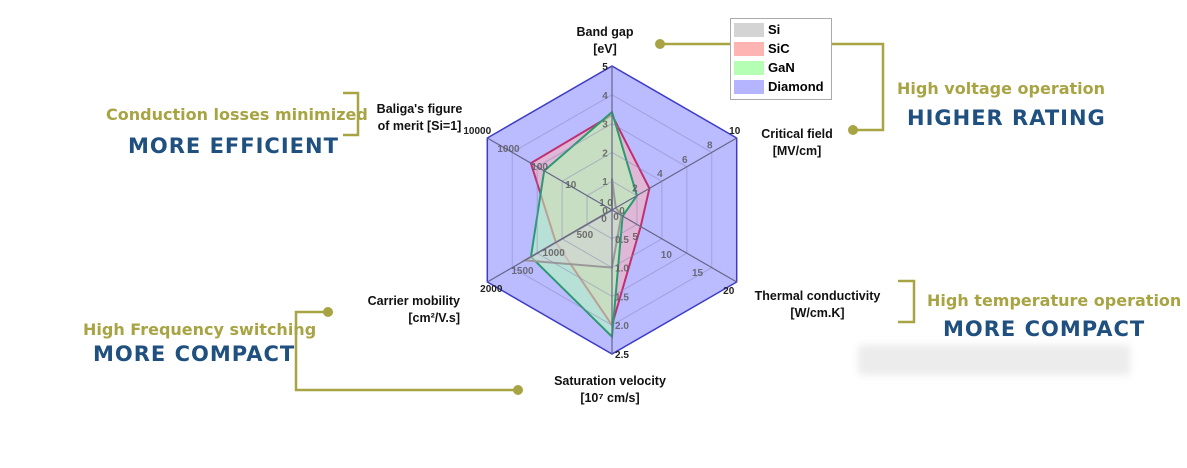 This screenshot has width=1187, height=468. Describe the element at coordinates (622, 240) in the screenshot. I see `tick-label: 0.5` at that location.